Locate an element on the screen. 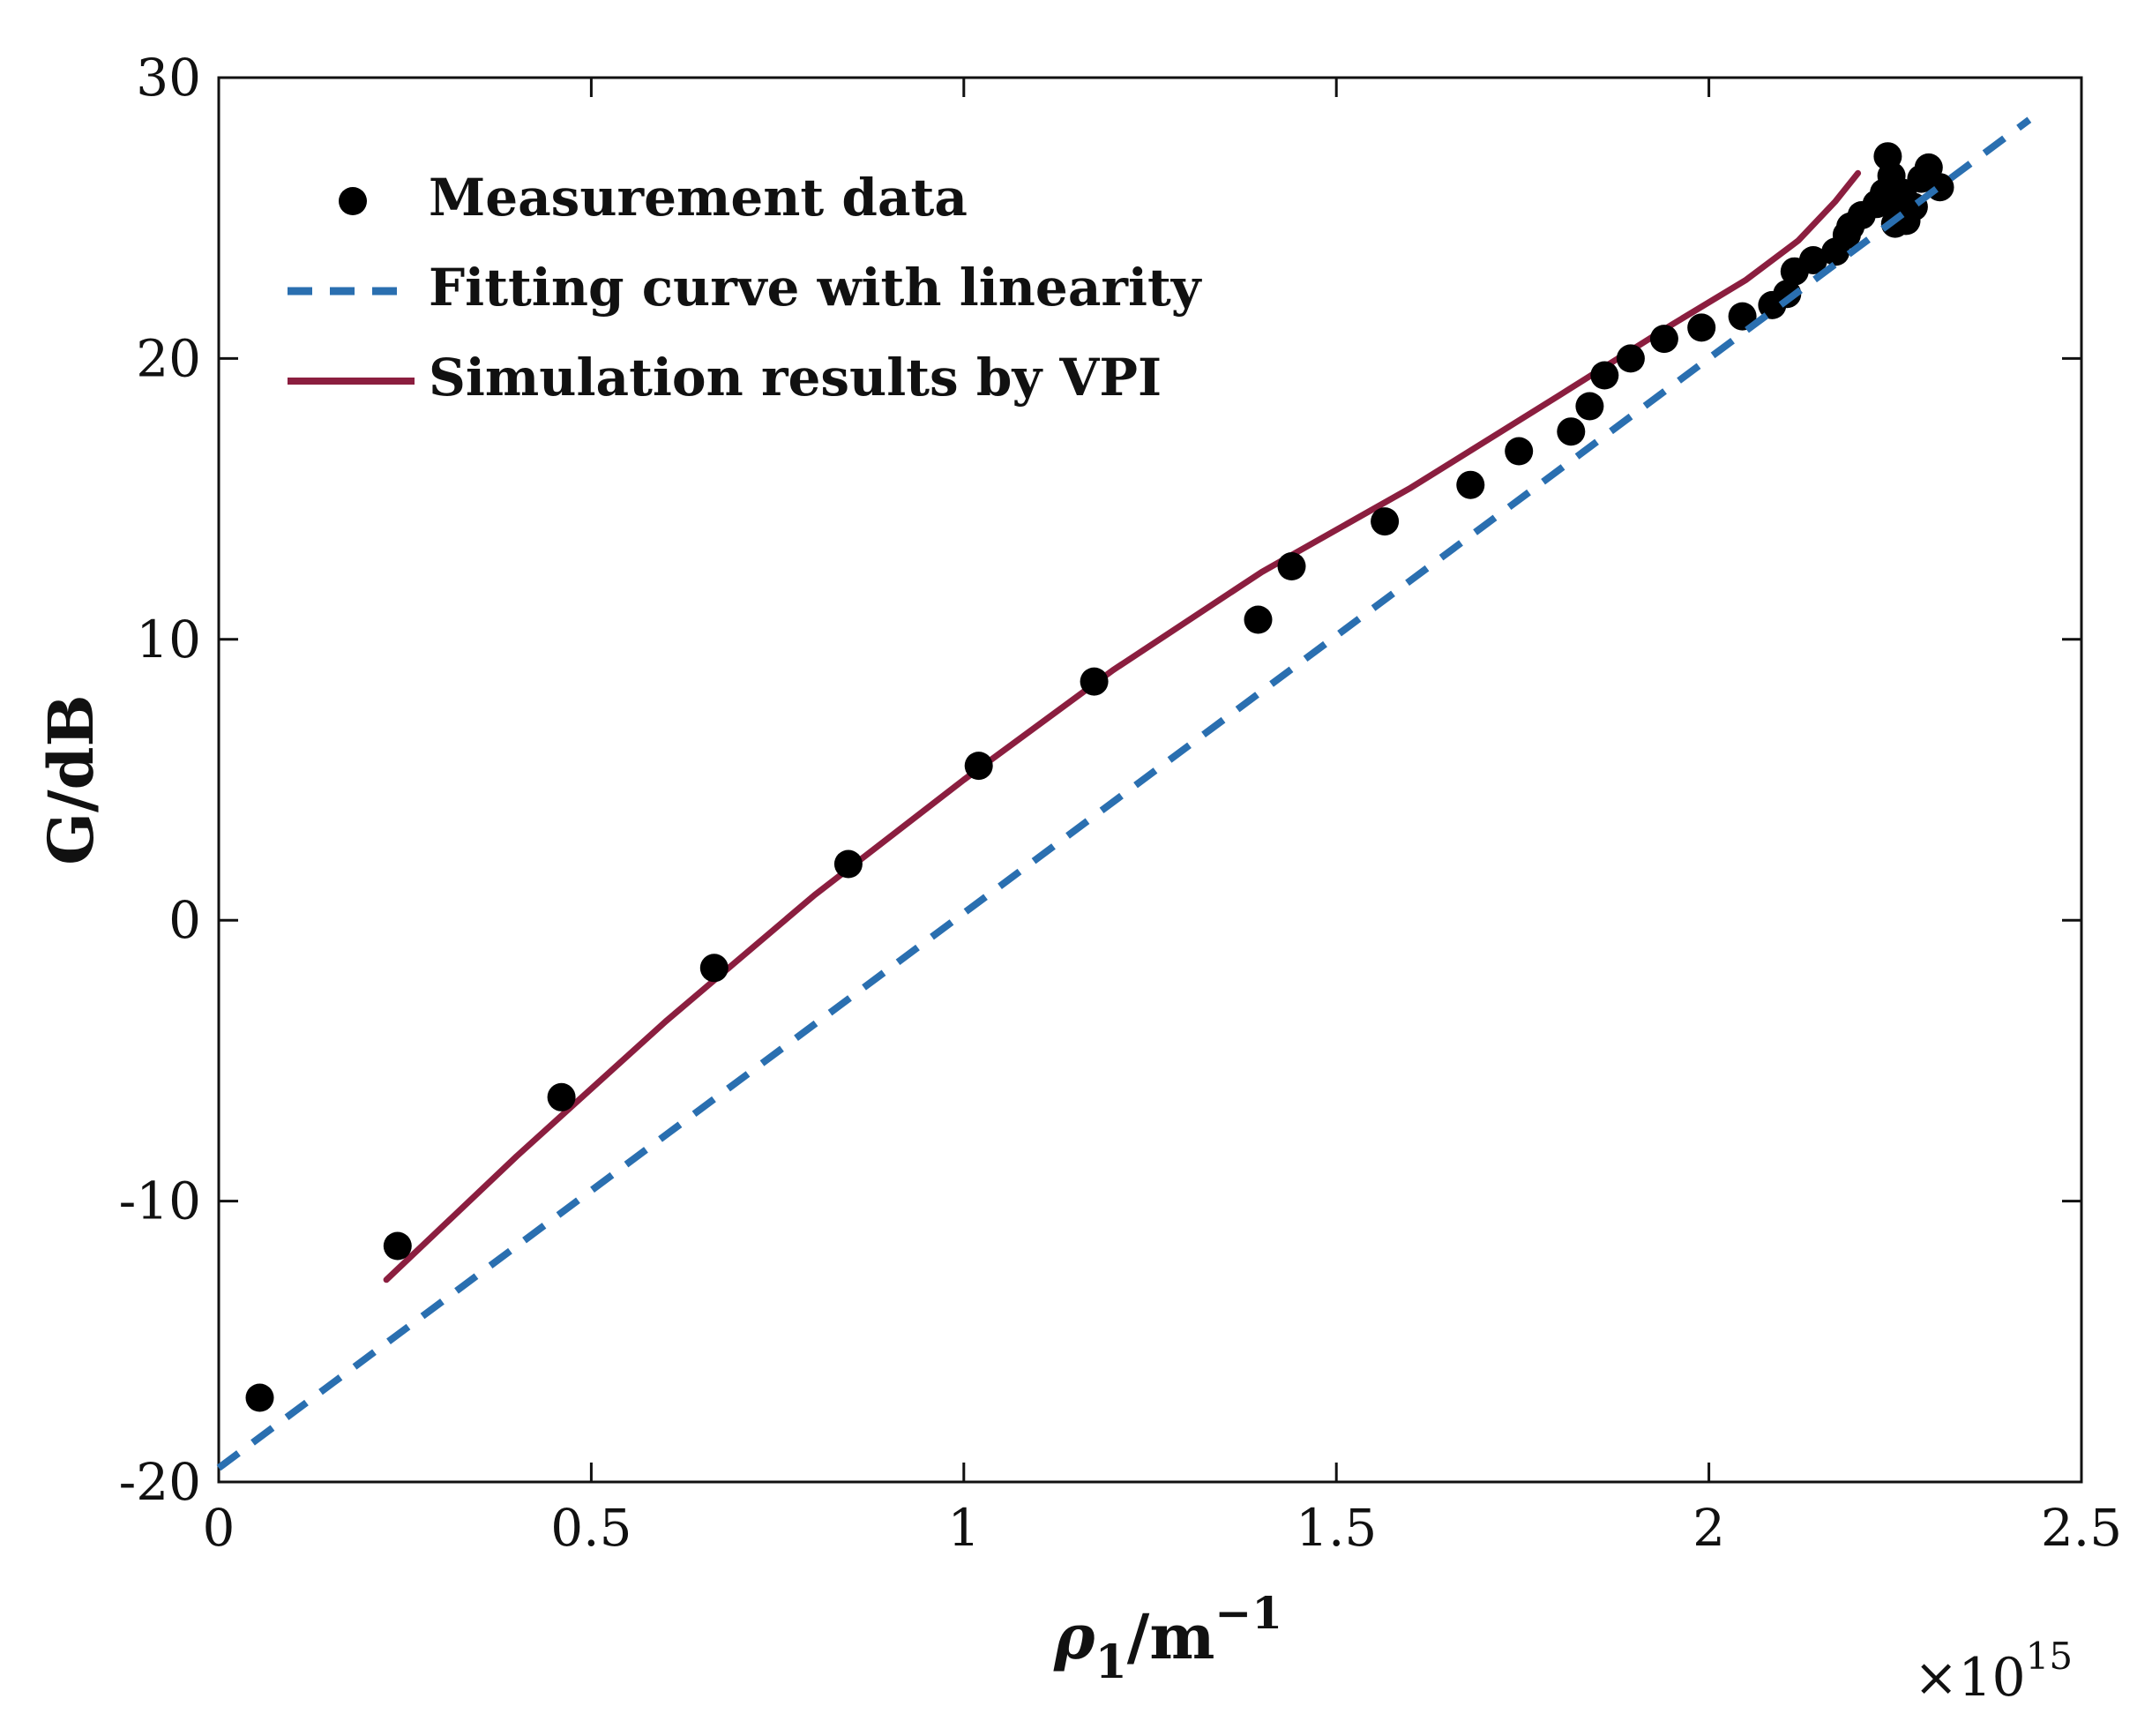 Image resolution: width=2152 pixels, height=1736 pixels. y-tick-label-3: 10 is located at coordinates (168, 640).